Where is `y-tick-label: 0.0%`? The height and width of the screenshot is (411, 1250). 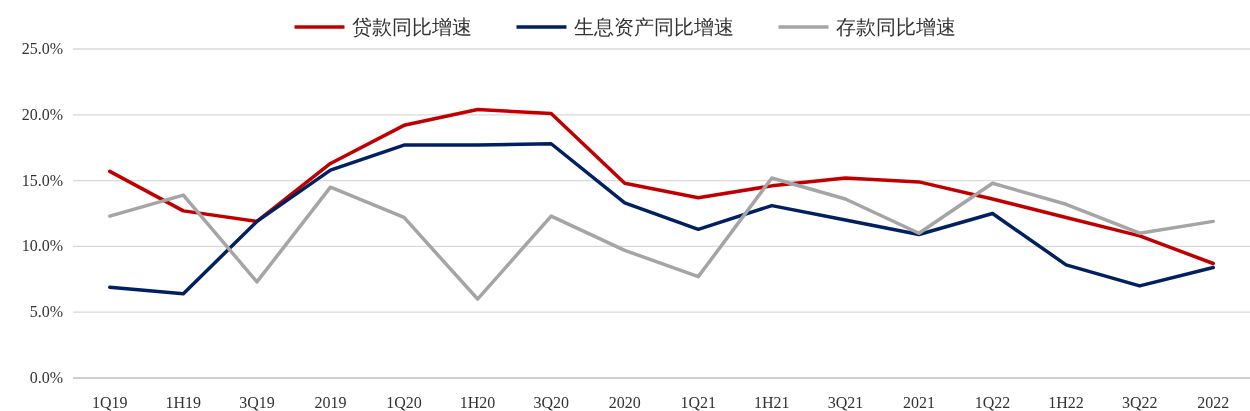
y-tick-label: 0.0% is located at coordinates (46, 377).